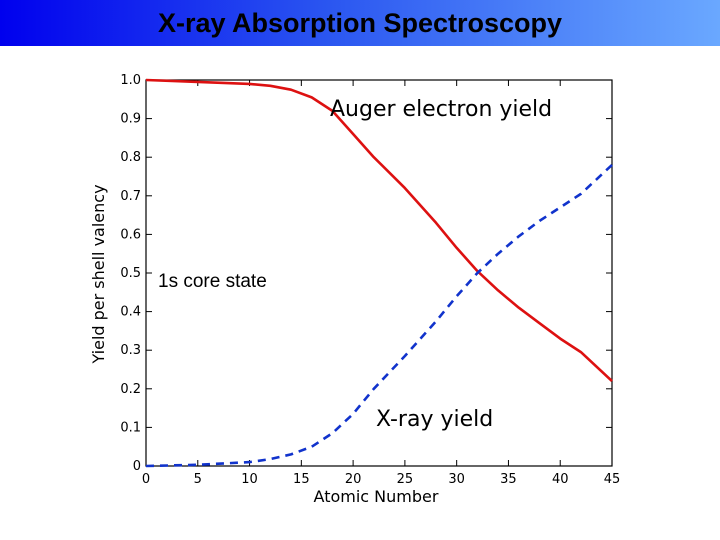 This screenshot has width=720, height=540. Describe the element at coordinates (301, 479) in the screenshot. I see `x-tick-label: 15` at that location.